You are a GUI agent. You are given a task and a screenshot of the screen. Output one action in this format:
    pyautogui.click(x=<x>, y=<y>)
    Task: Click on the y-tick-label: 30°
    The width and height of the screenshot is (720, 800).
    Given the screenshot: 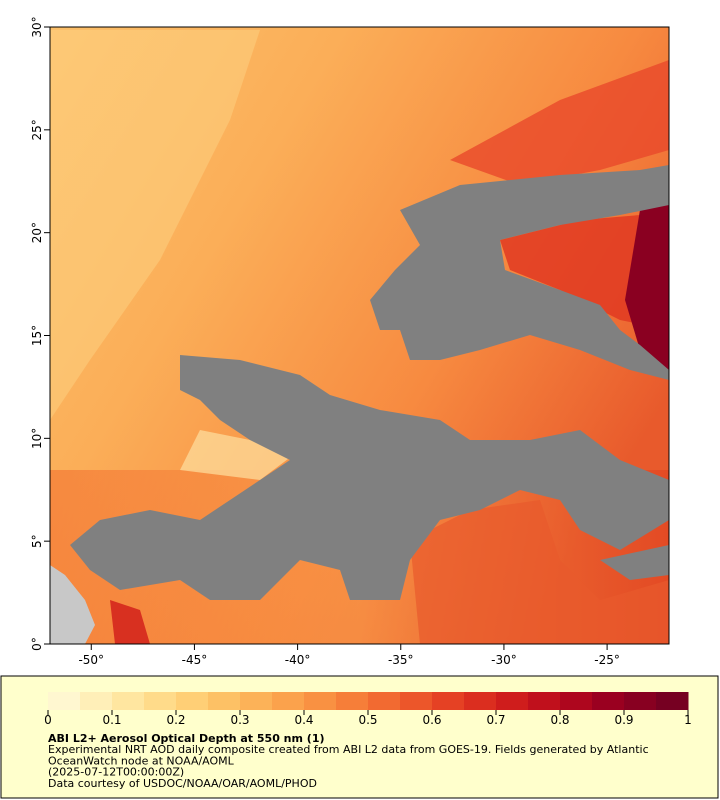 What is the action you would take?
    pyautogui.click(x=37, y=26)
    